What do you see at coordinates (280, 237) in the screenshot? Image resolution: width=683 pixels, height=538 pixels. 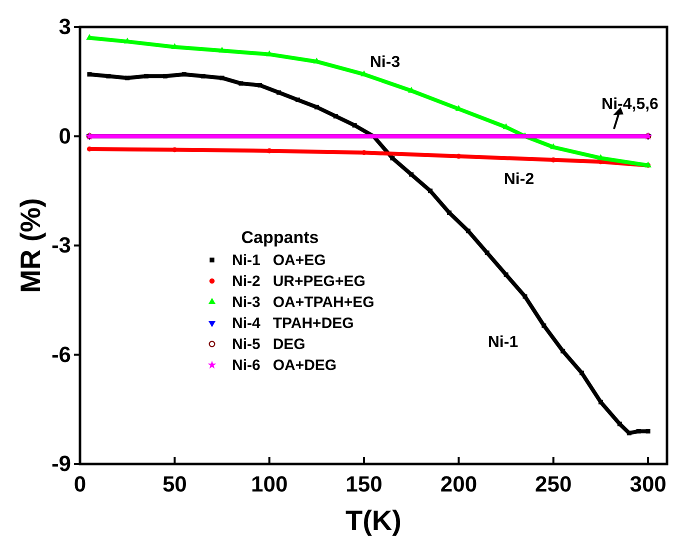 I see `legend-title: Cappants` at bounding box center [280, 237].